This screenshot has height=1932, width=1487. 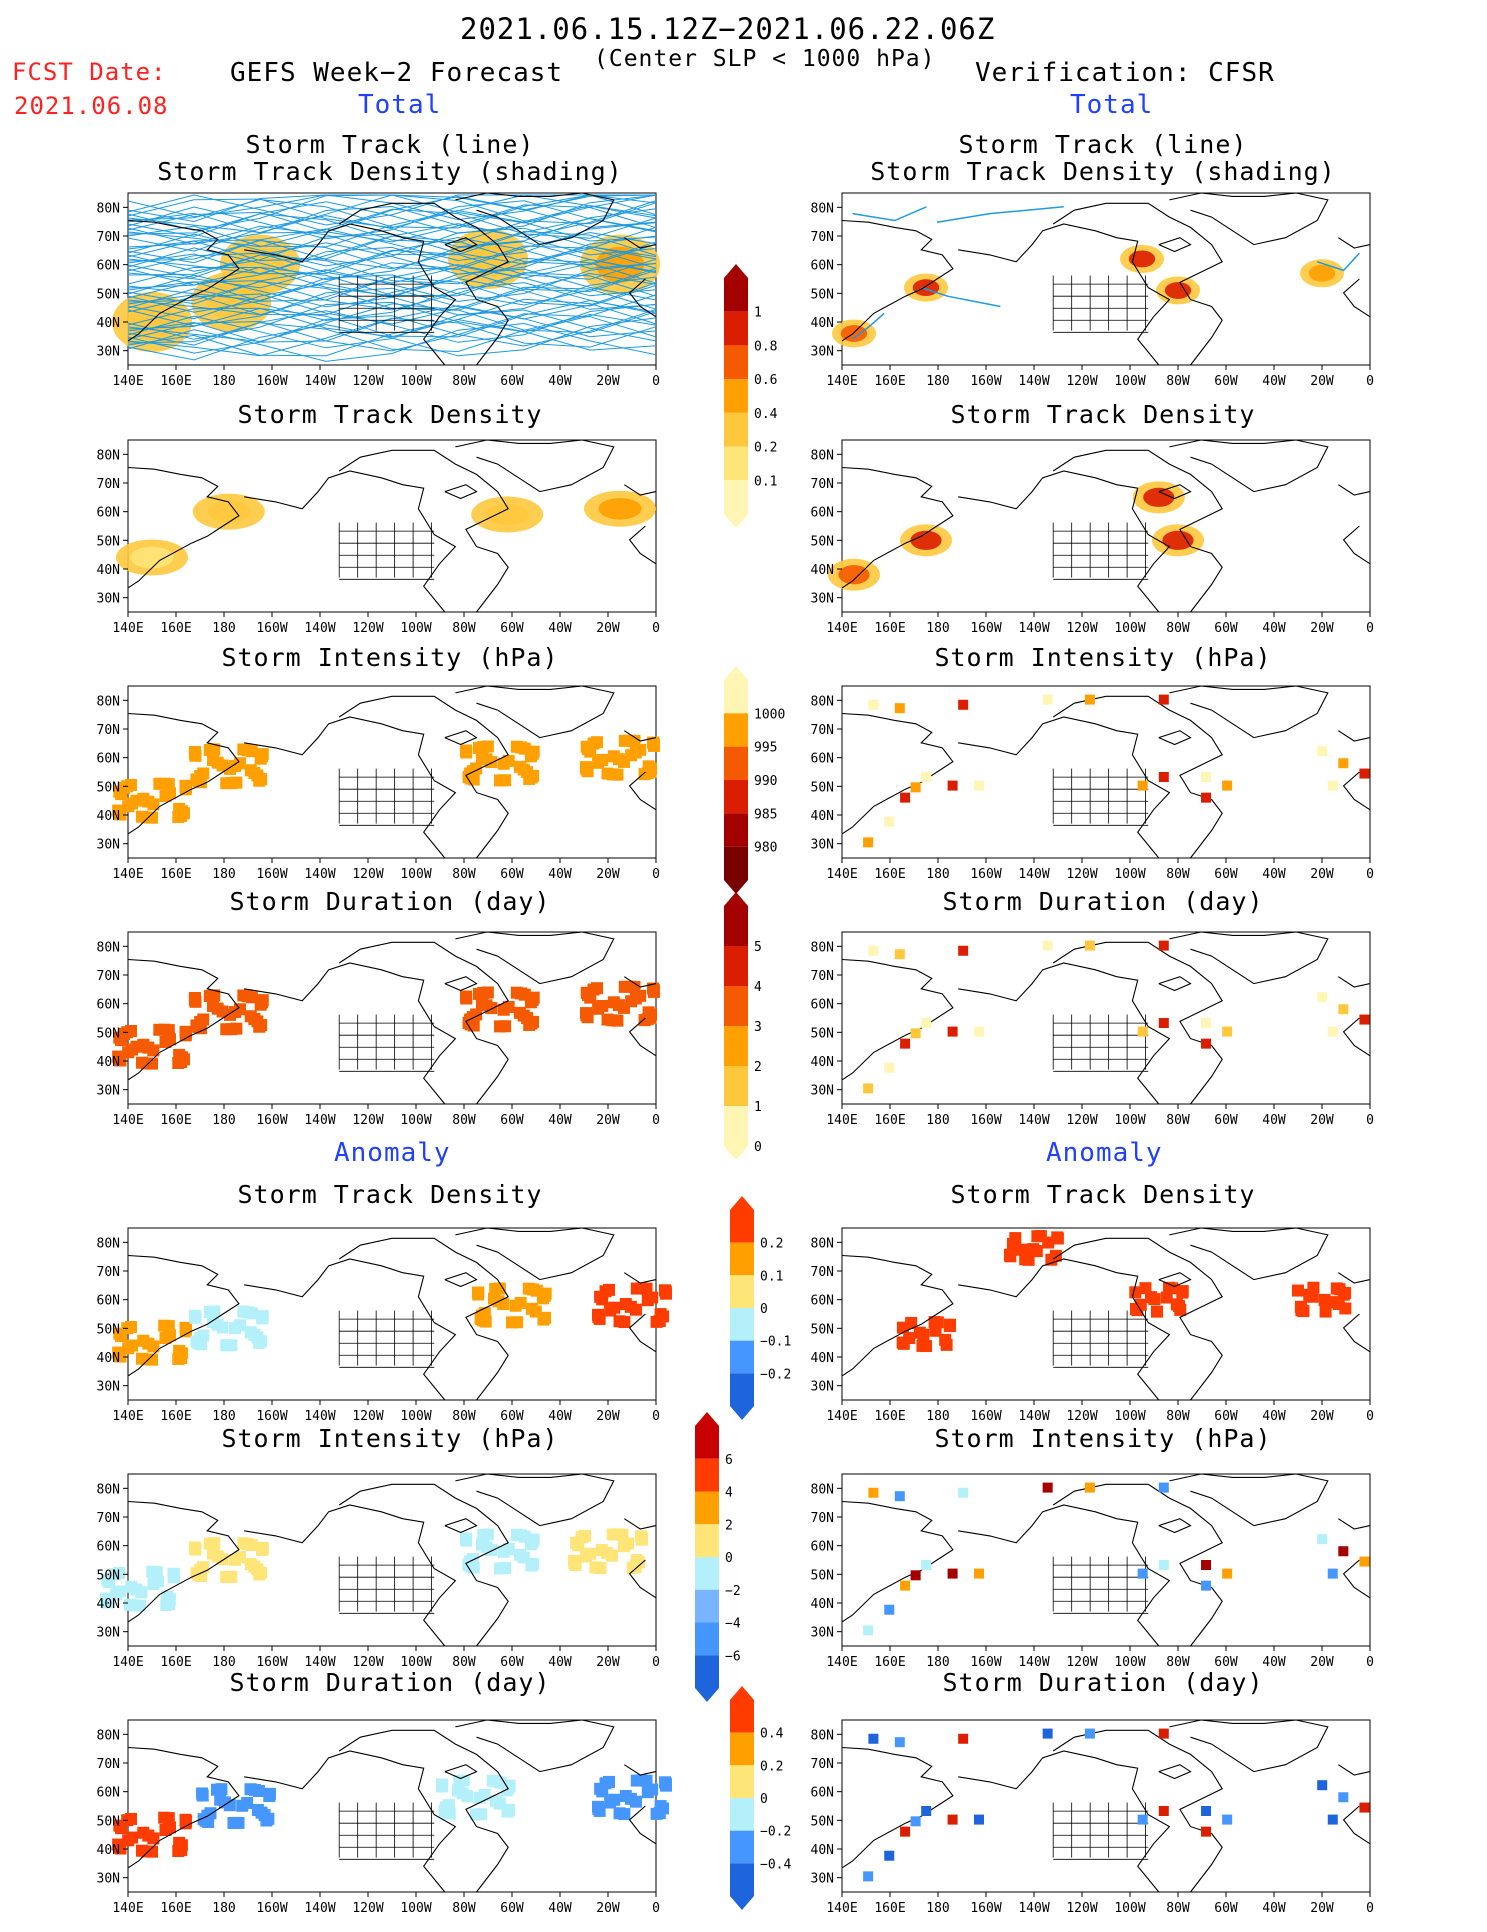 What do you see at coordinates (736, 271) in the screenshot?
I see `colorbar-arrow-top` at bounding box center [736, 271].